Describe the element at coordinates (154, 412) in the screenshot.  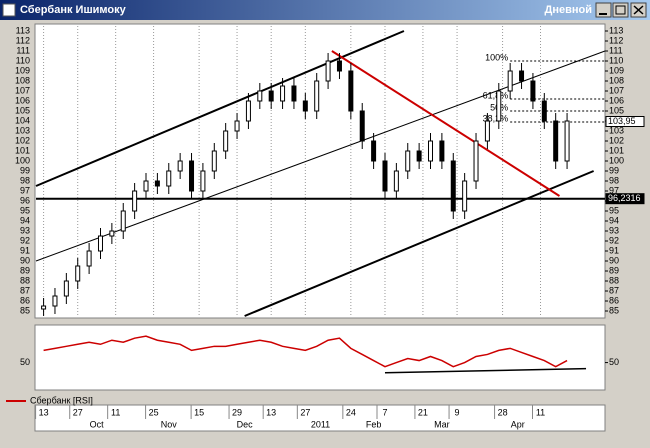
I see `x-tick-label: 25` at that location.